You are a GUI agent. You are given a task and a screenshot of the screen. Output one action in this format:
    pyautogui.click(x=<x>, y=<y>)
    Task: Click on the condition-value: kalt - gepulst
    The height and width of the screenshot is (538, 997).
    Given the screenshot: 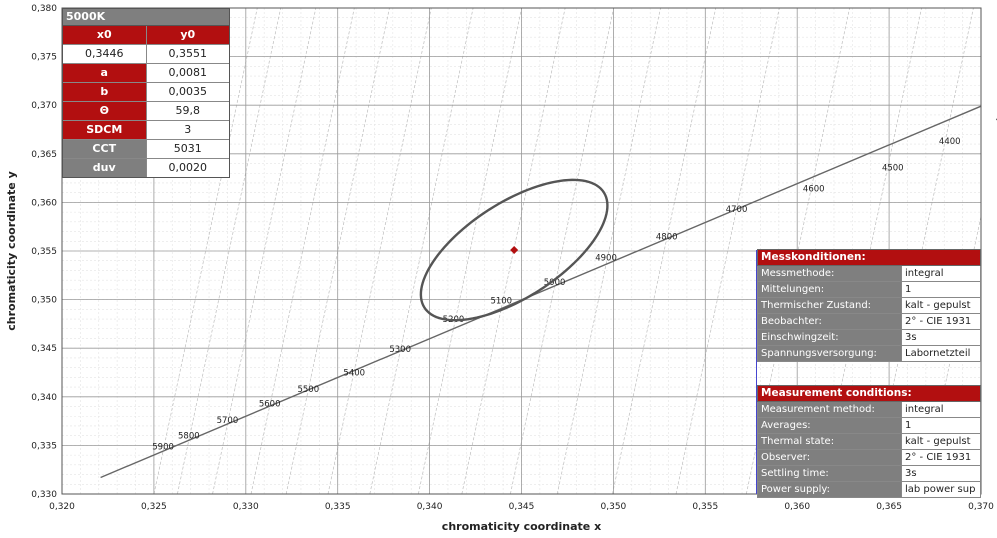 What is the action you would take?
    pyautogui.click(x=941, y=441)
    